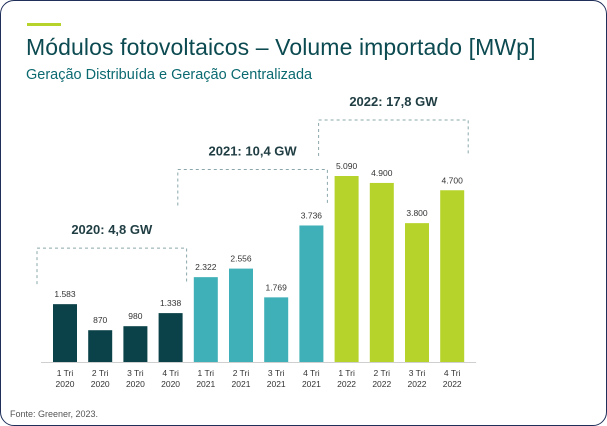 The width and height of the screenshot is (607, 426). I want to click on bar-value-label: 870, so click(100, 320).